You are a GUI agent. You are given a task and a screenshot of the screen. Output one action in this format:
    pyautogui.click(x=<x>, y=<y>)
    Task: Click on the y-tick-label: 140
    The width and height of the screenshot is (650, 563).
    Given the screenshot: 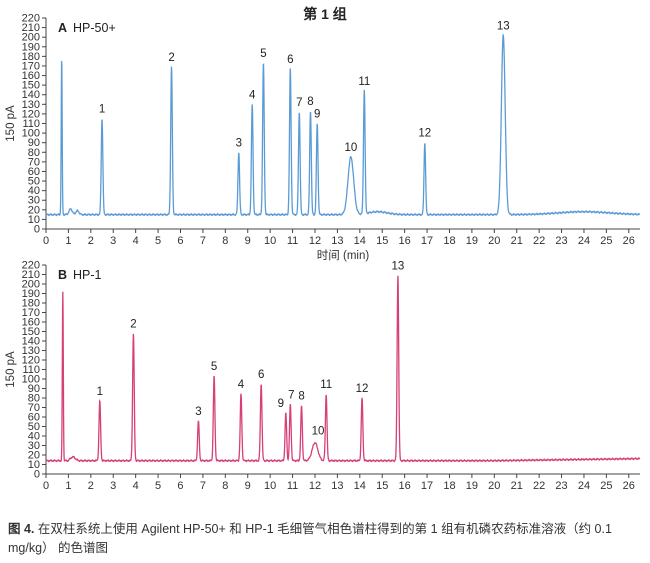 What is the action you would take?
    pyautogui.click(x=31, y=342)
    